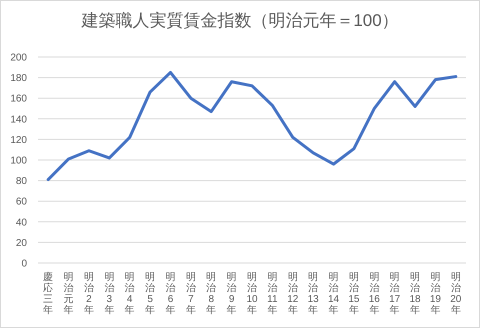 The width and height of the screenshot is (480, 328). Describe the element at coordinates (314, 294) in the screenshot. I see `x-tick-label: 明治13年` at that location.